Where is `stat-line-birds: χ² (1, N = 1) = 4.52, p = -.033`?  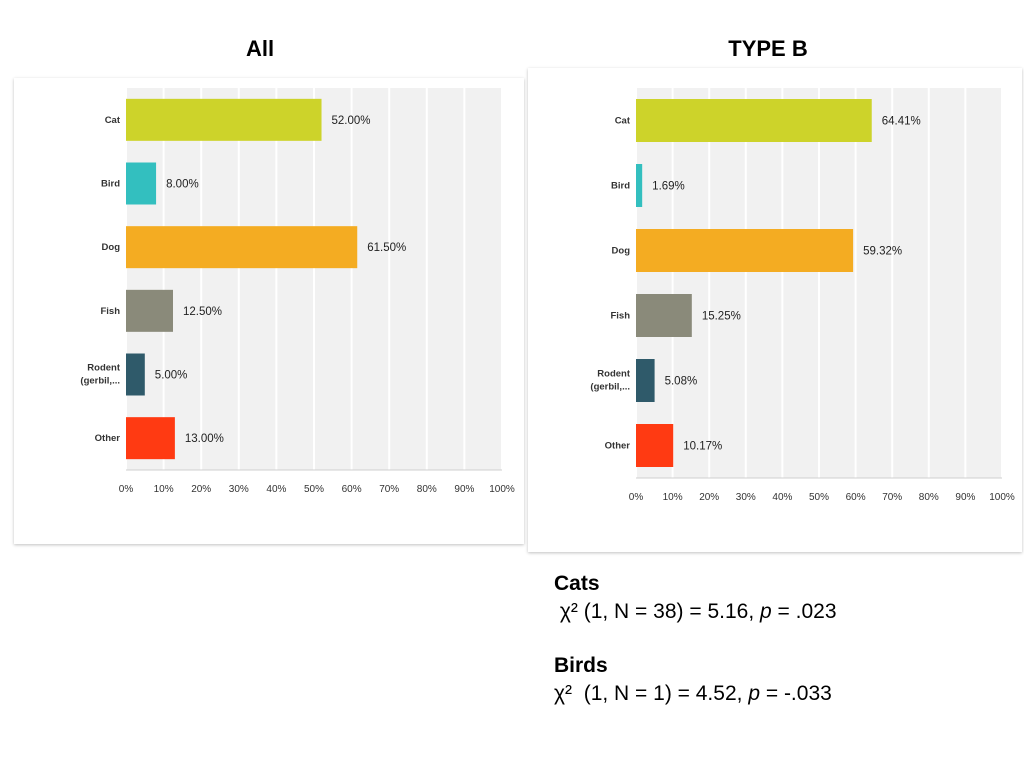
stat-line-birds: χ² (1, N = 1) = 4.52, p = -.033 is located at coordinates (693, 694).